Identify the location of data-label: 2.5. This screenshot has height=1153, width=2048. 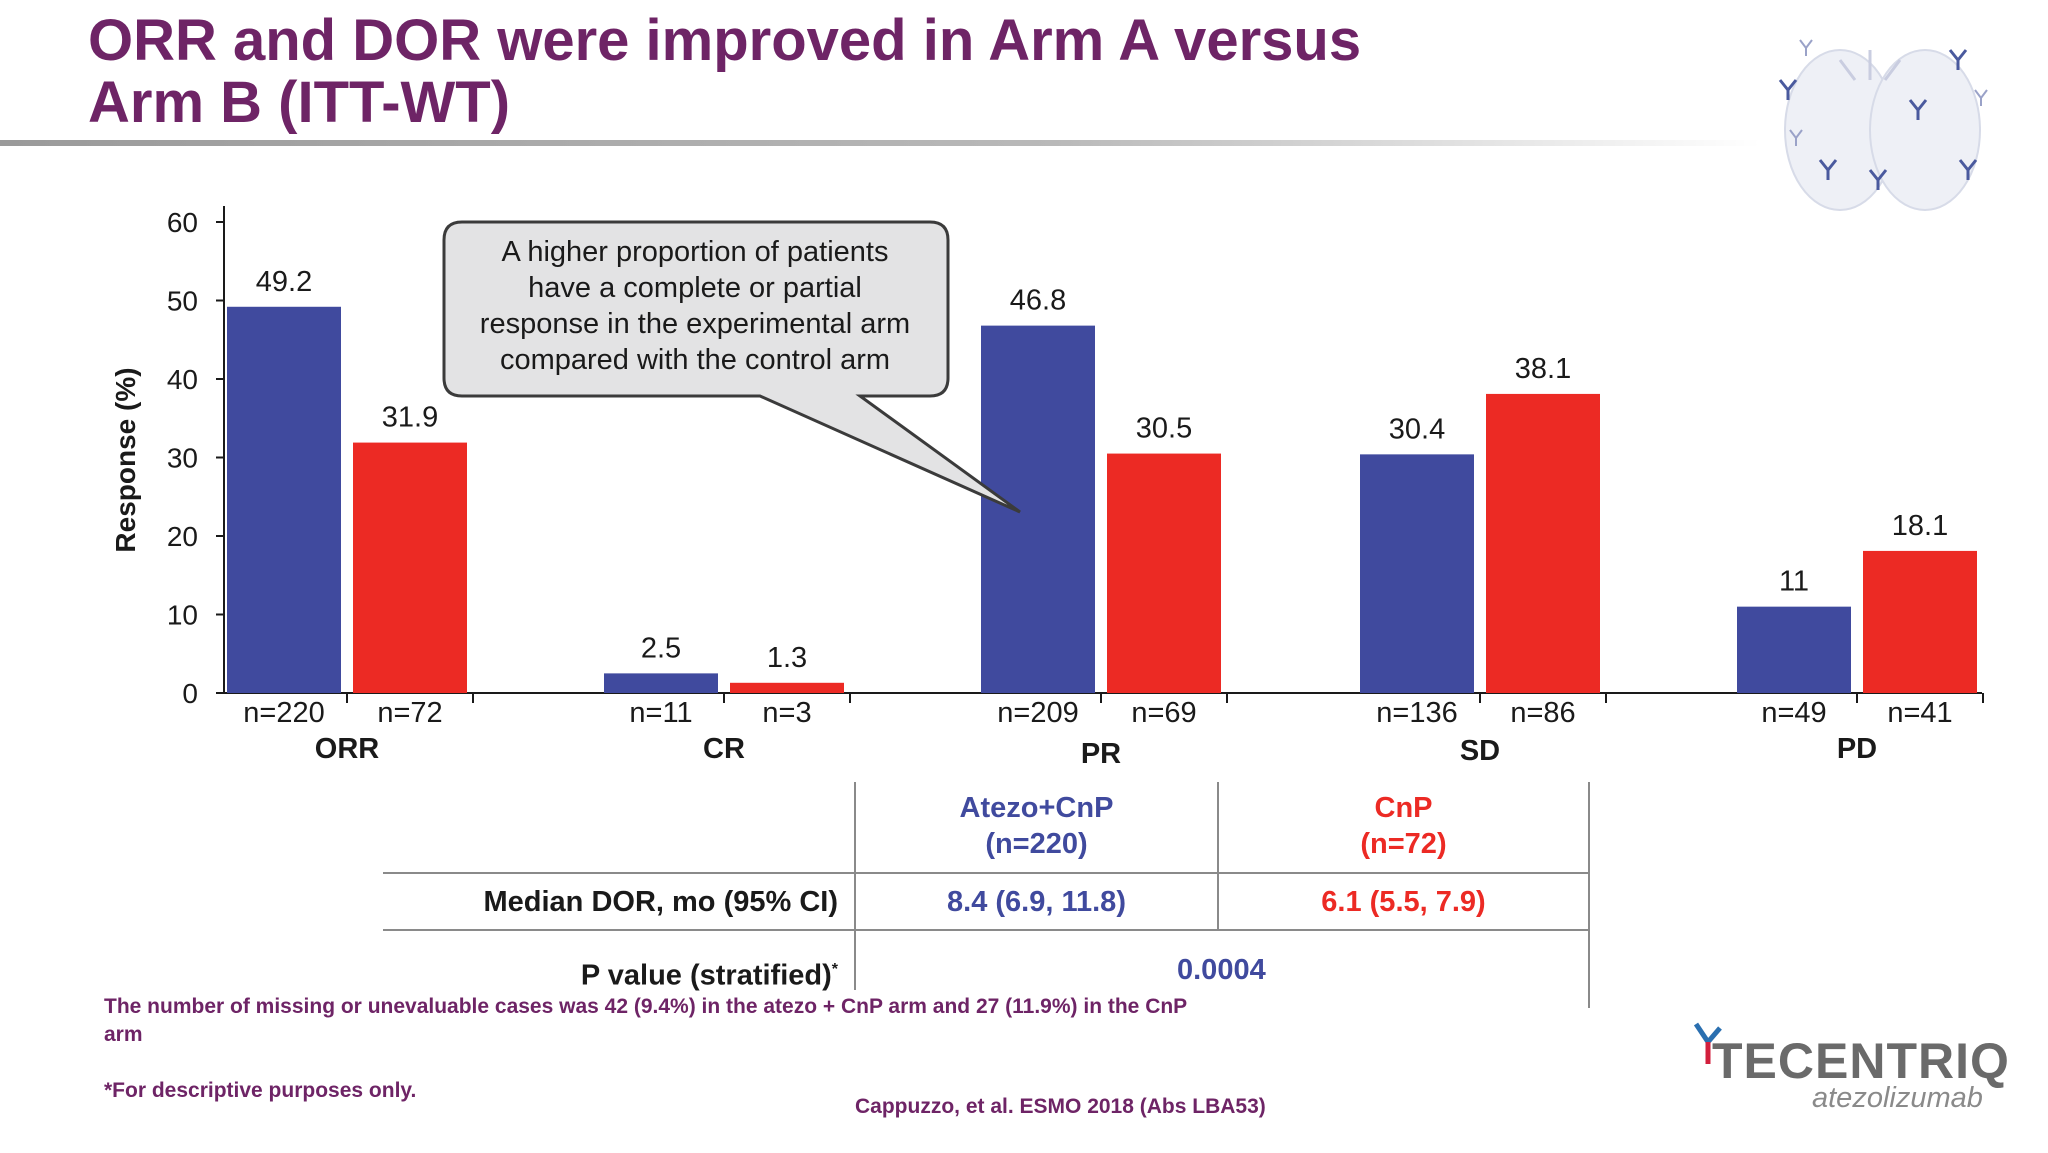
(661, 648).